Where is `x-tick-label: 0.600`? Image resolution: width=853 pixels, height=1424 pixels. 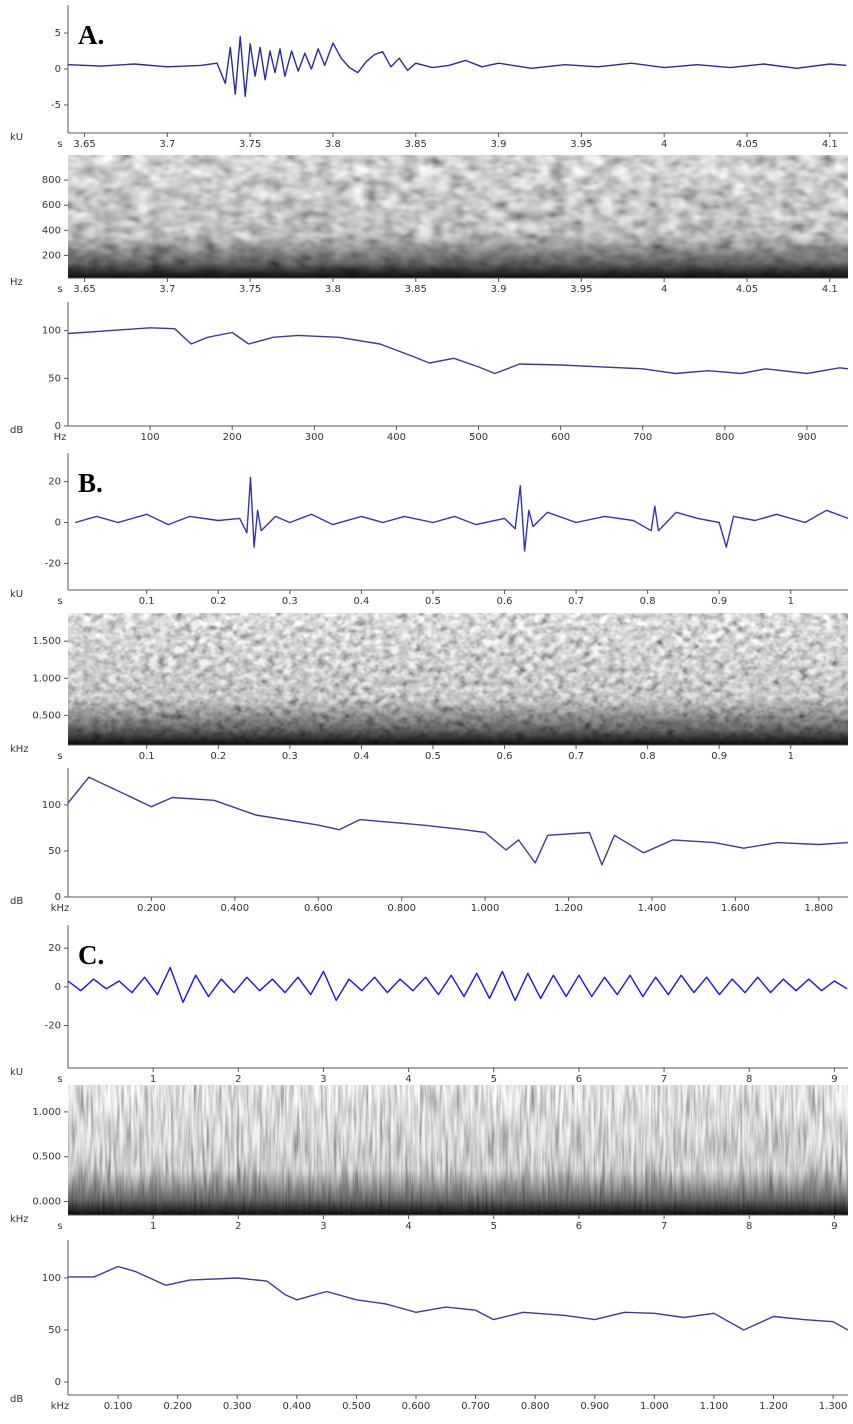 x-tick-label: 0.600 is located at coordinates (416, 1406).